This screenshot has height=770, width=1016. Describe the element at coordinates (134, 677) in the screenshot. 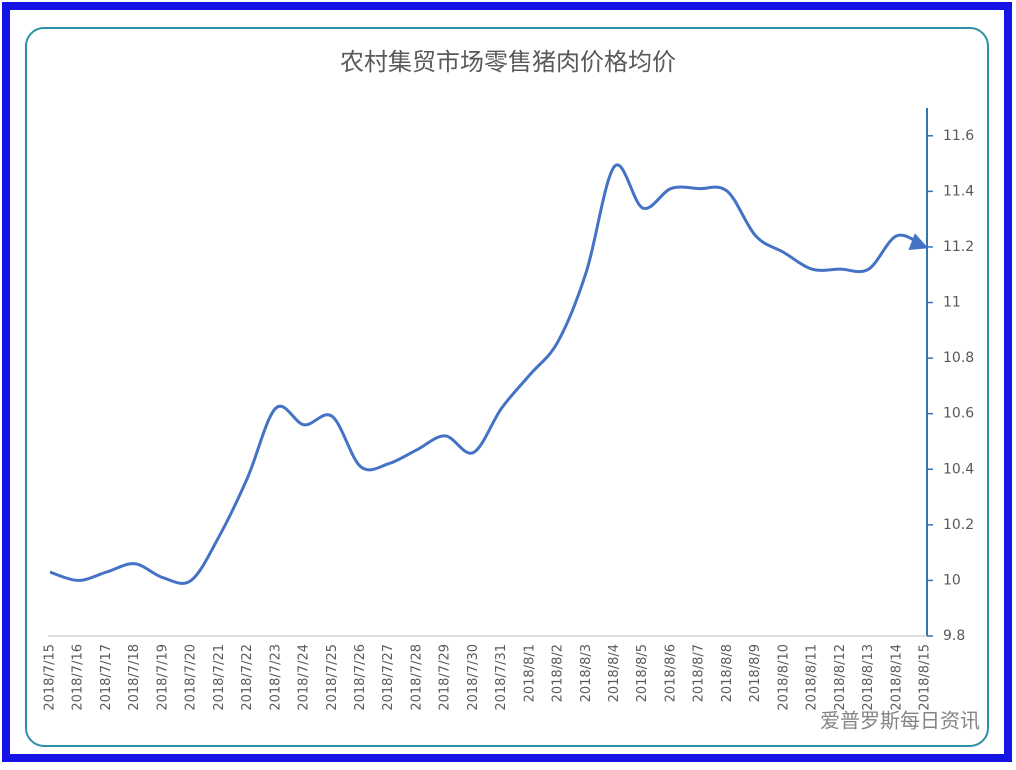

I see `x-tick-label: 2018/7/18` at that location.